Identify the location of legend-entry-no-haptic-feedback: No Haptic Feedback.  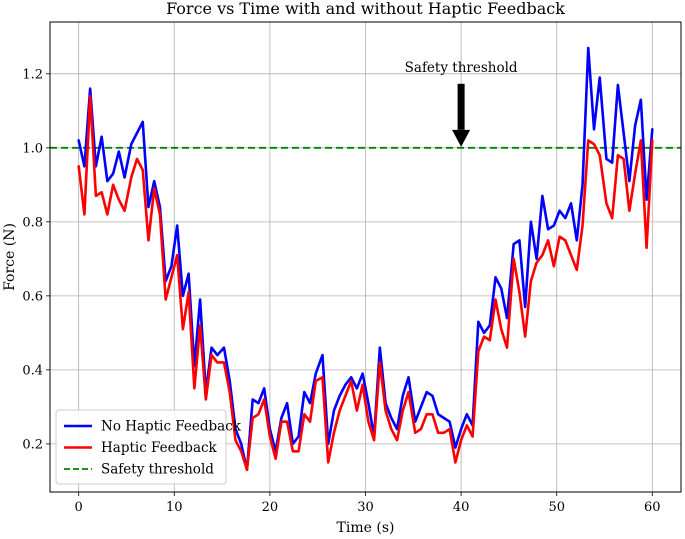
(153, 427).